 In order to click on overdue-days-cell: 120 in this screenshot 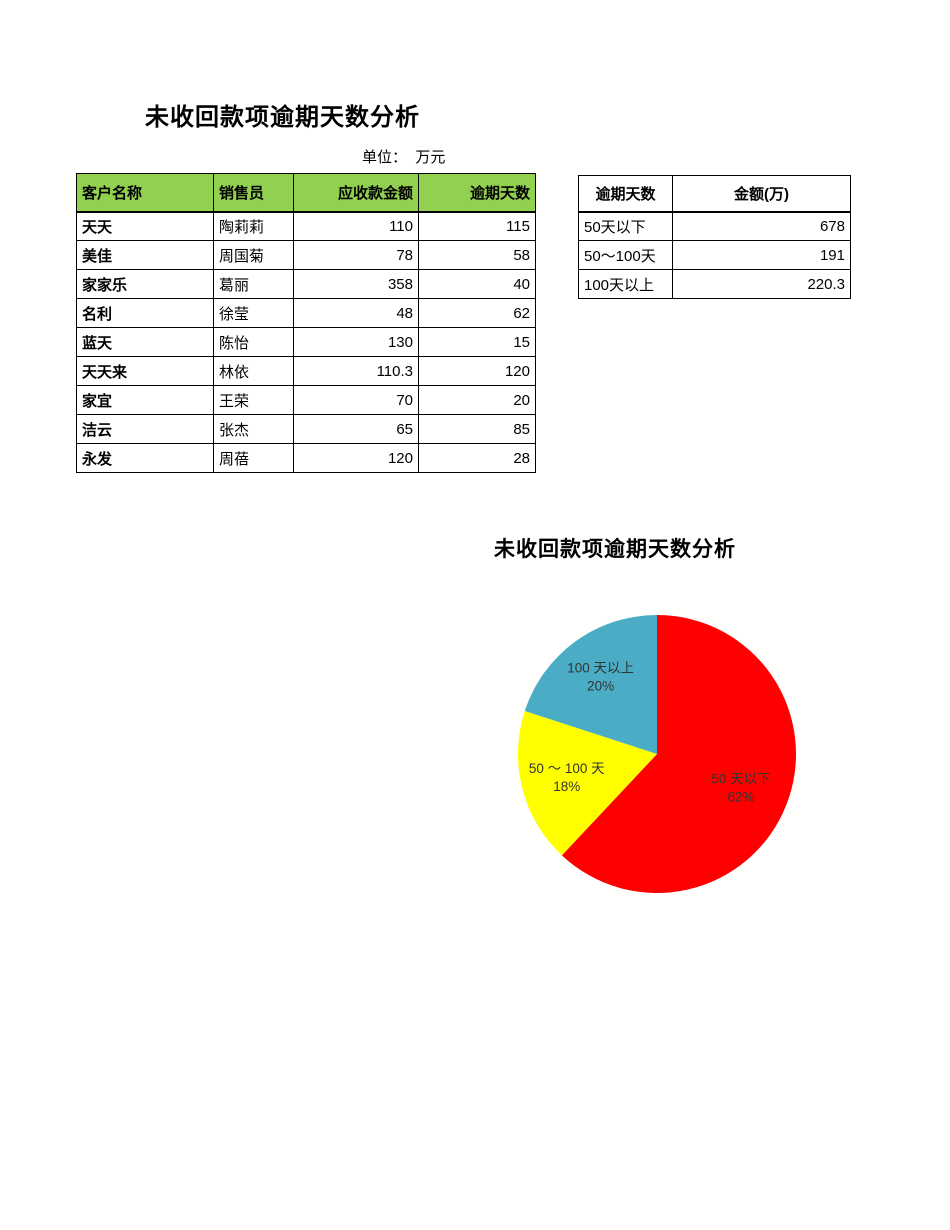, I will do `click(477, 371)`.